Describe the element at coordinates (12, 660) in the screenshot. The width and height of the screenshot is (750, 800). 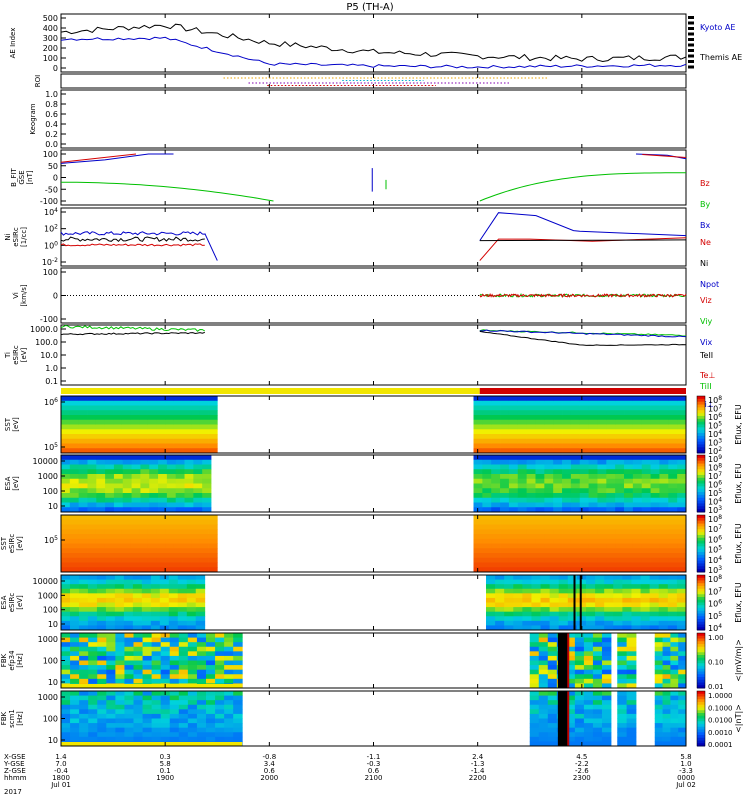
I see `spec-fbk-e-ylabel-1: efp34` at that location.